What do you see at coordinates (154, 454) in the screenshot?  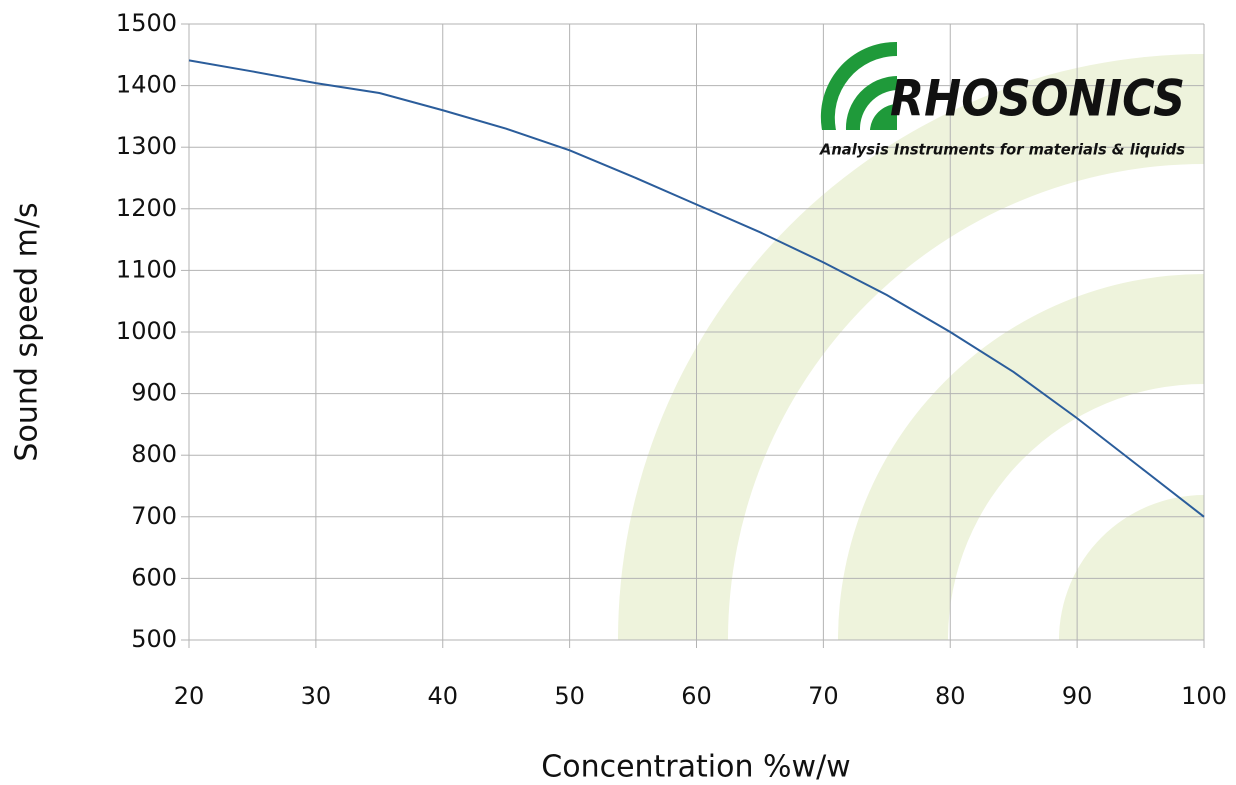 I see `y-tick-label: 800` at bounding box center [154, 454].